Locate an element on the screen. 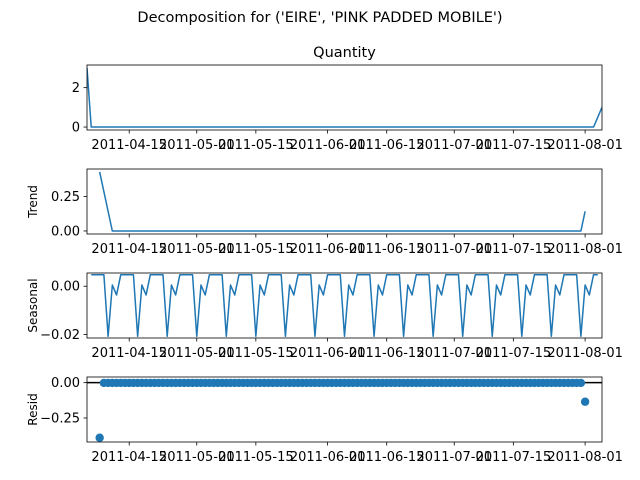 The height and width of the screenshot is (480, 640). xtick-label-trend: 2011-05-01 is located at coordinates (197, 249).